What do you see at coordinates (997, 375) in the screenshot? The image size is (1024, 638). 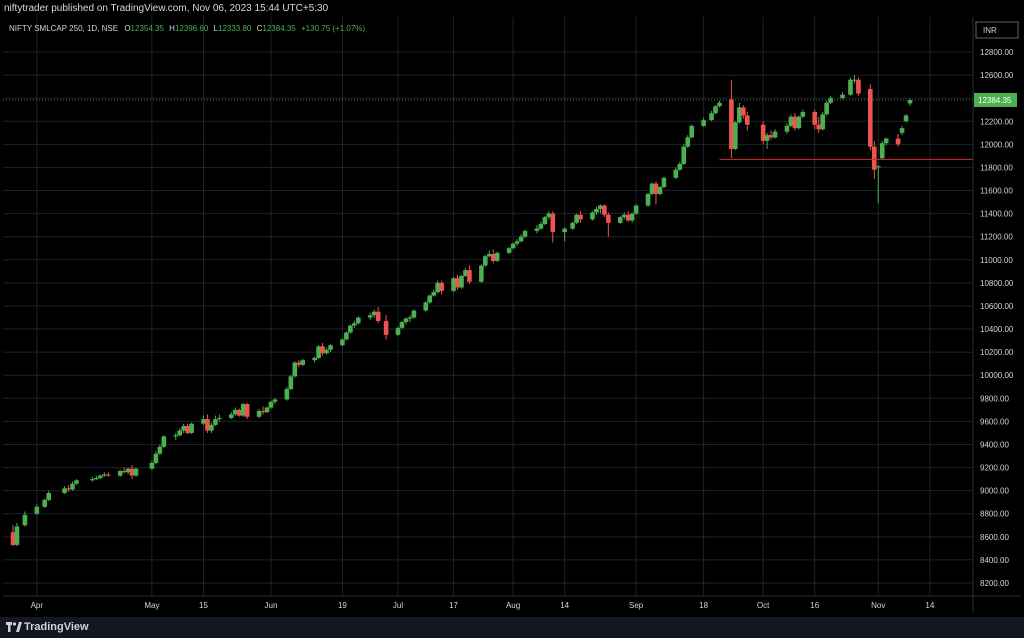 I see `y-tick-label: 10000.00` at bounding box center [997, 375].